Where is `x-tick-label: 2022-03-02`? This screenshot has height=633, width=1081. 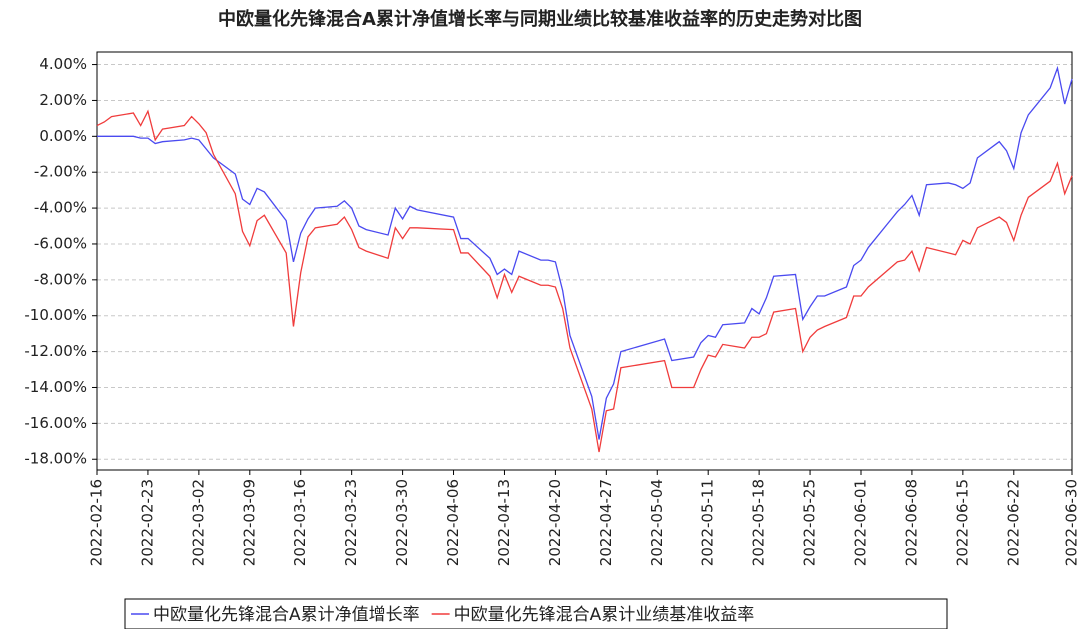
x-tick-label: 2022-03-02 is located at coordinates (198, 522).